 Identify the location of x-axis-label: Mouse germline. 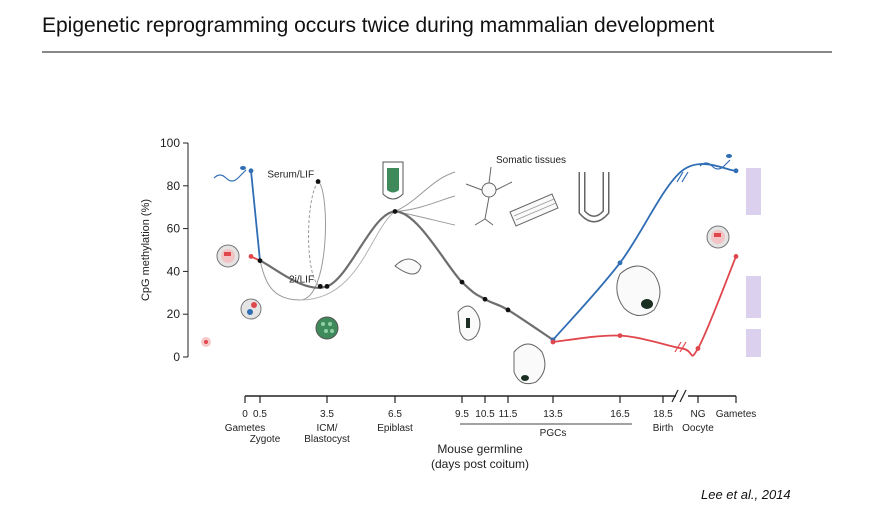
(480, 449).